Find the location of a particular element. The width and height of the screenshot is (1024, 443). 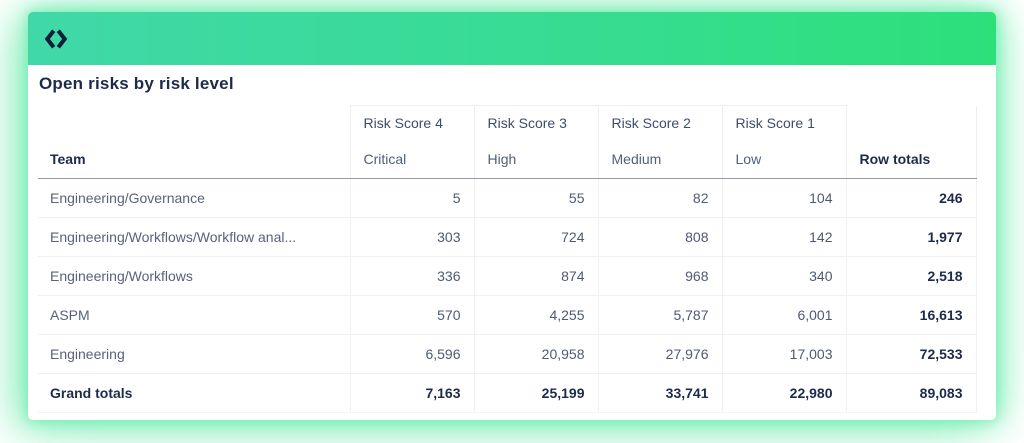

team-name: ASPM is located at coordinates (194, 315).